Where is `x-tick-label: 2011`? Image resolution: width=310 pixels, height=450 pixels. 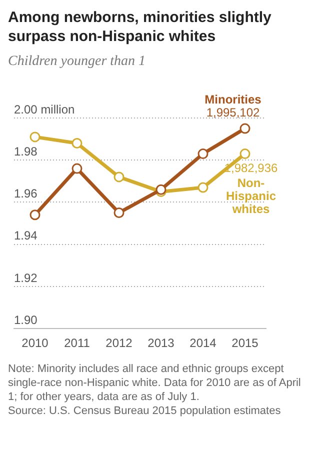 x-tick-label: 2011 is located at coordinates (77, 343).